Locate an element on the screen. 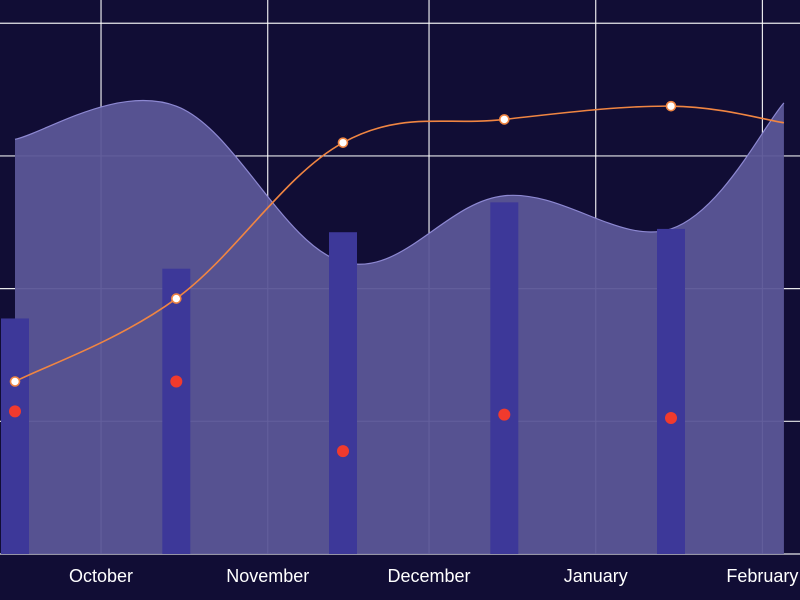 This screenshot has height=600, width=800. x-tick-label: October is located at coordinates (101, 576).